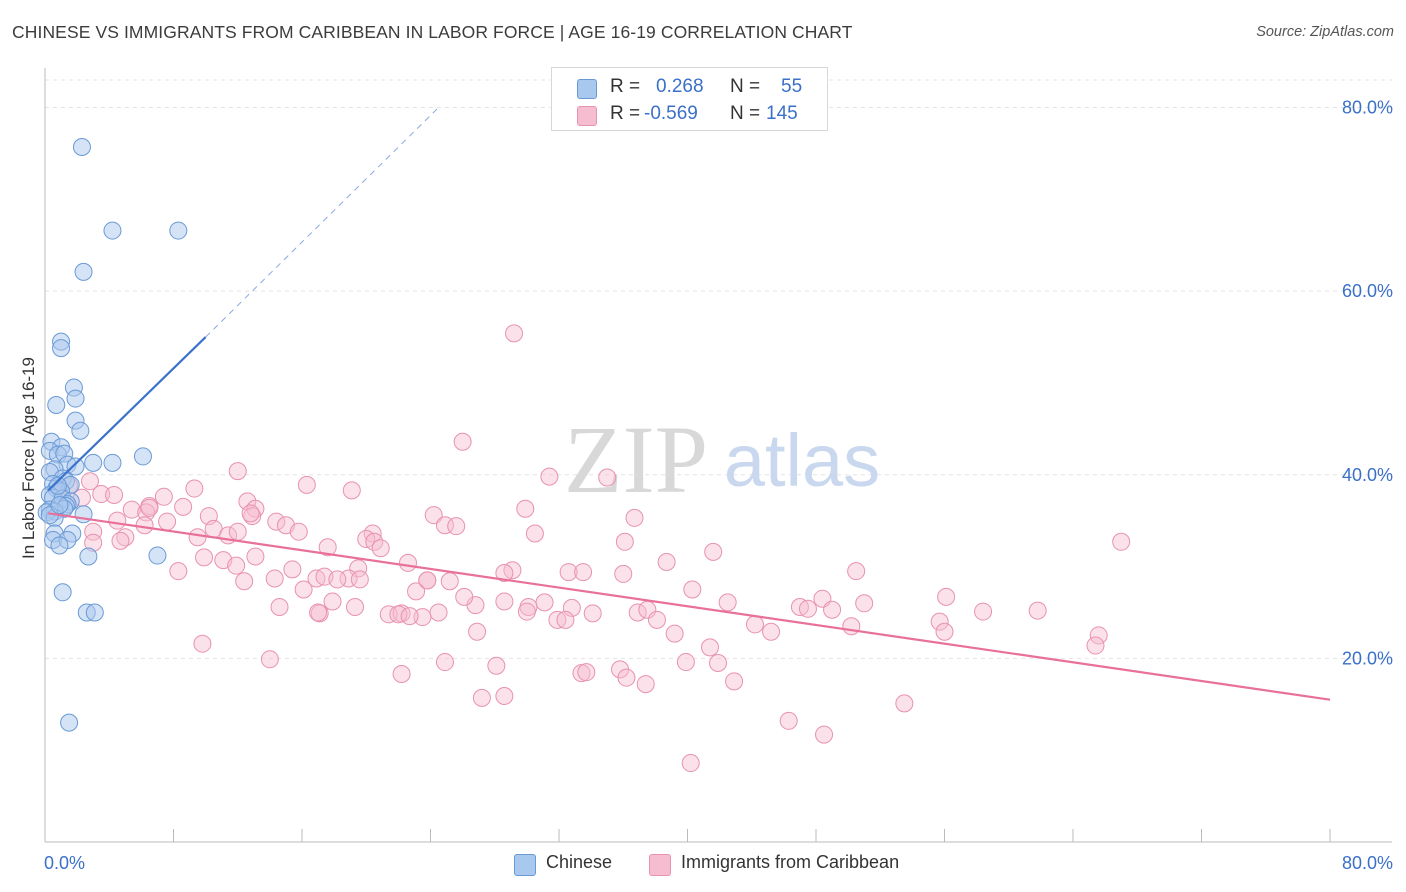 This screenshot has height=892, width=1406. What do you see at coordinates (1367, 475) in the screenshot?
I see `y-tick-label: 40.0%` at bounding box center [1367, 475].